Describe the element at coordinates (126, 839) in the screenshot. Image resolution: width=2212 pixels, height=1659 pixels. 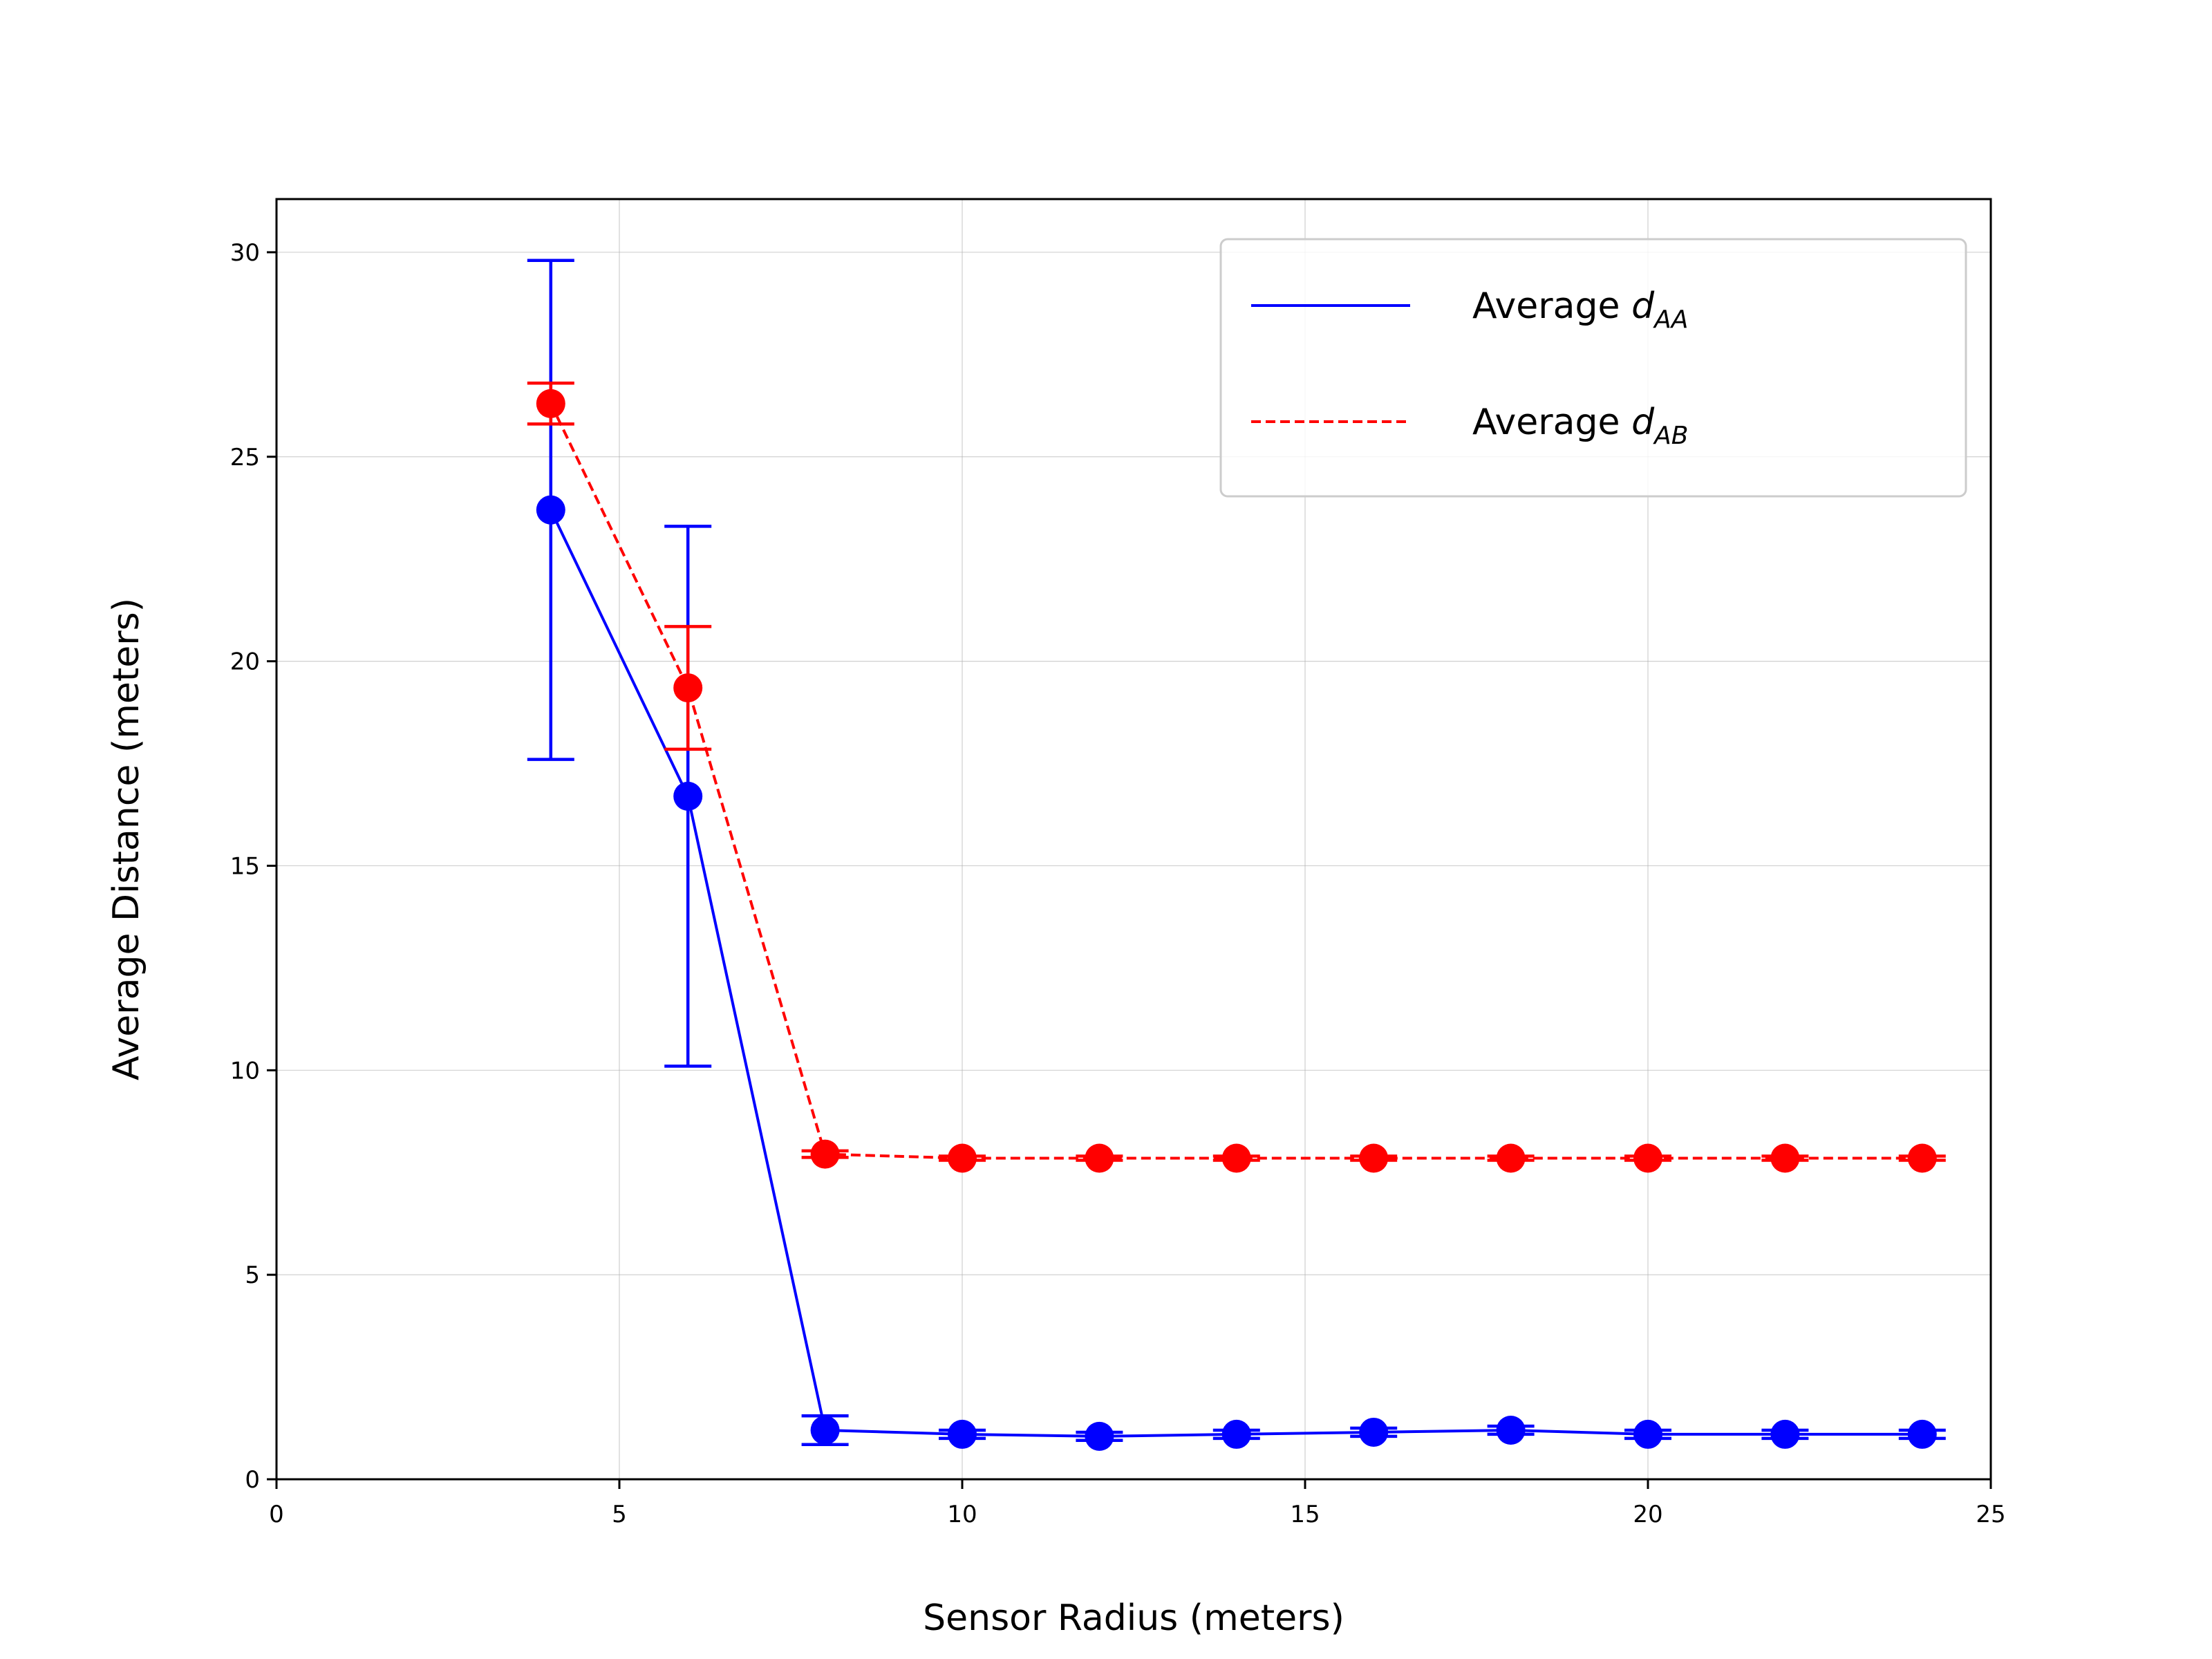
I see `y-axis-title: Average Distance (meters)` at that location.